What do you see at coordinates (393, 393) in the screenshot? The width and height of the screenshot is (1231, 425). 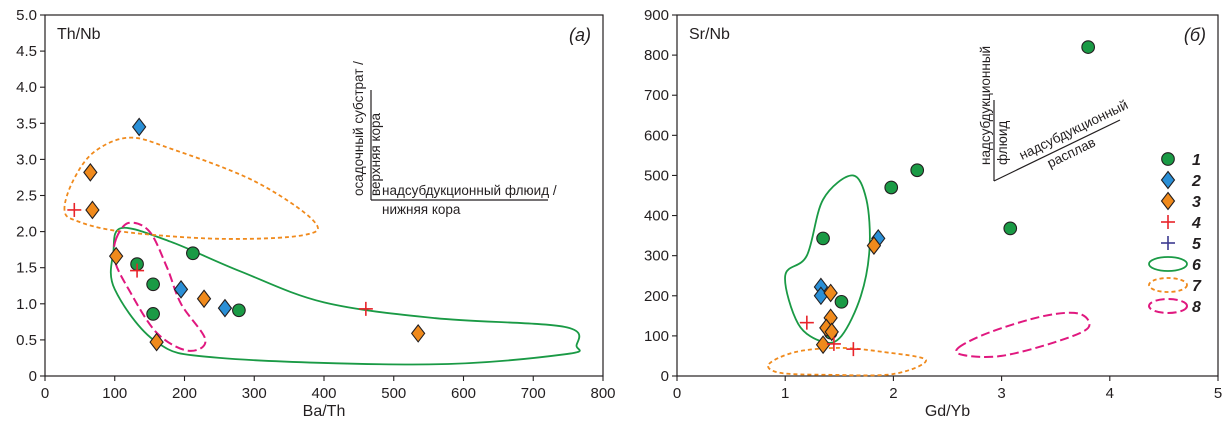 I see `x-tick-label: 500` at bounding box center [393, 393].